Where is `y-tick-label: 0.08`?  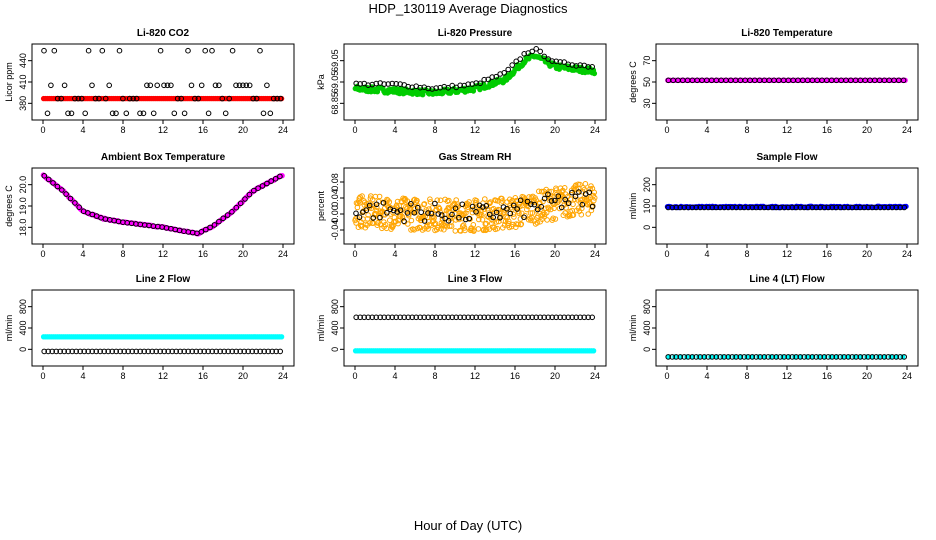
y-tick-label: 0.08 is located at coordinates (335, 182).